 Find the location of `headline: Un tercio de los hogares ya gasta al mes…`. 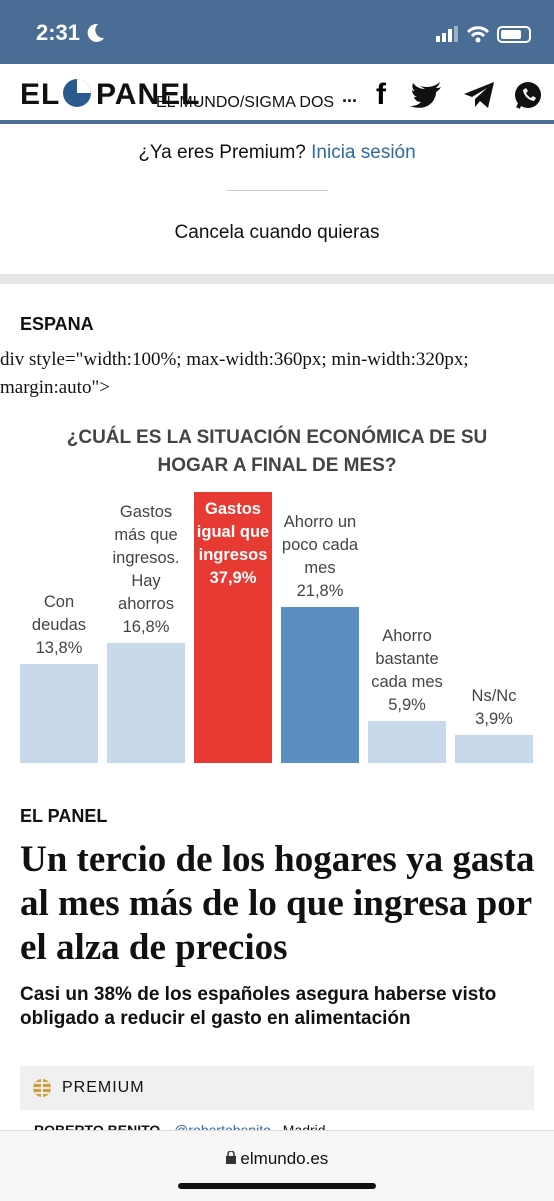

headline: Un tercio de los hogares ya gasta al mes… is located at coordinates (277, 903).